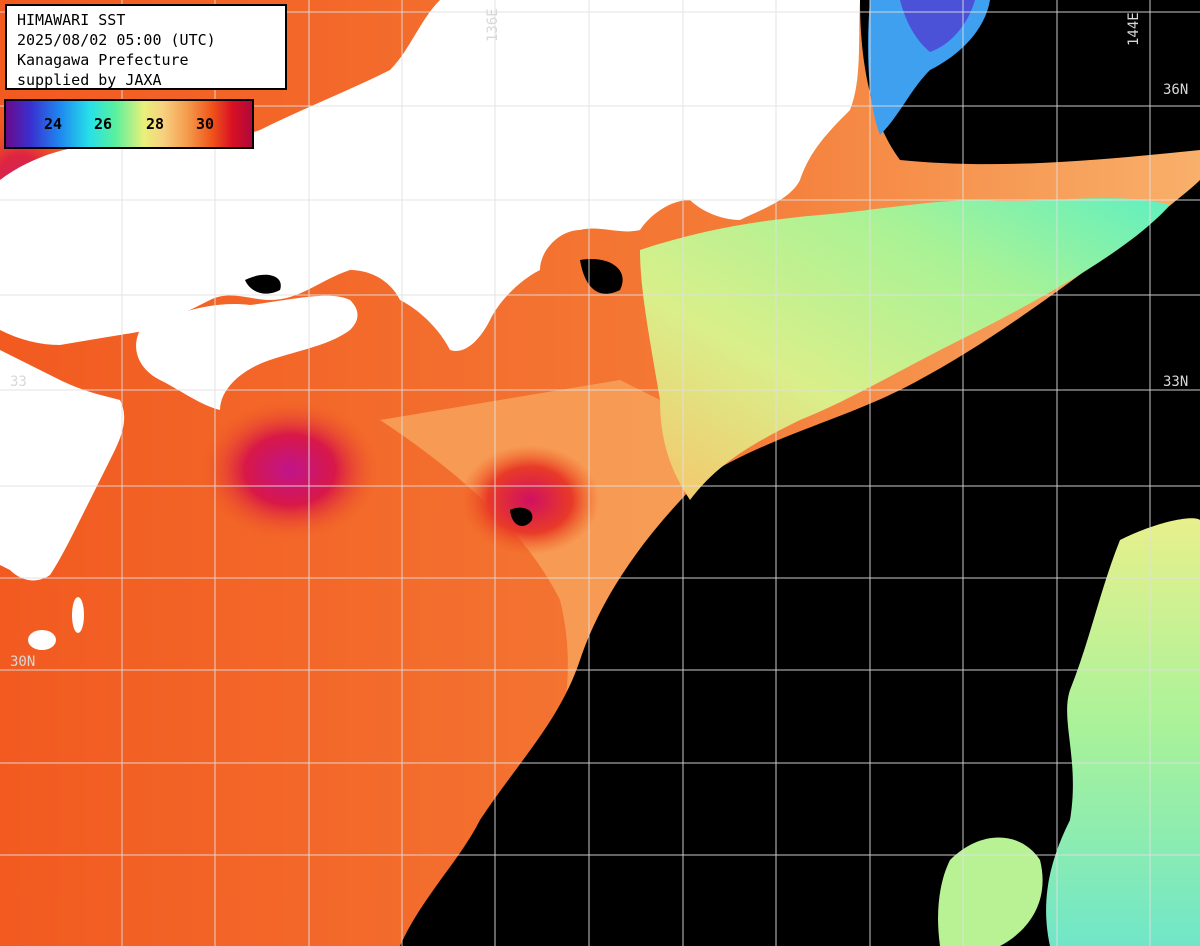  What do you see at coordinates (290, 470) in the screenshot?
I see `hotspot-west` at bounding box center [290, 470].